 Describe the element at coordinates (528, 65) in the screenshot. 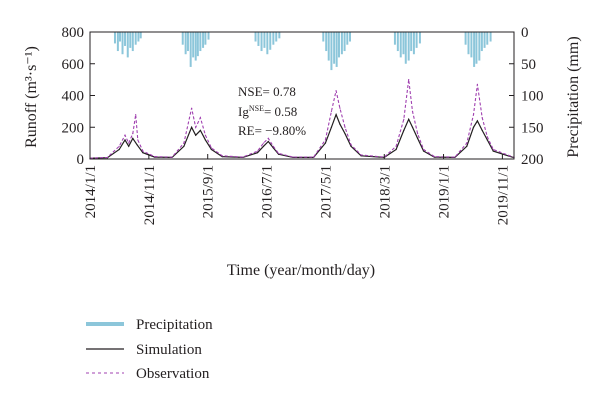

I see `y-right-tick-label: 50` at that location.